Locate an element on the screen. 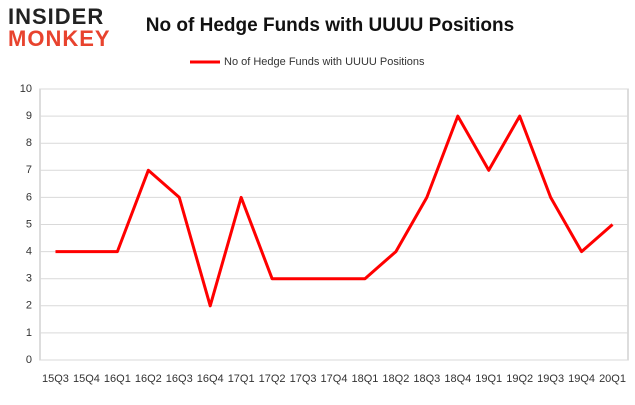 This screenshot has height=405, width=635. x-tick-label: 18Q2 is located at coordinates (395, 379).